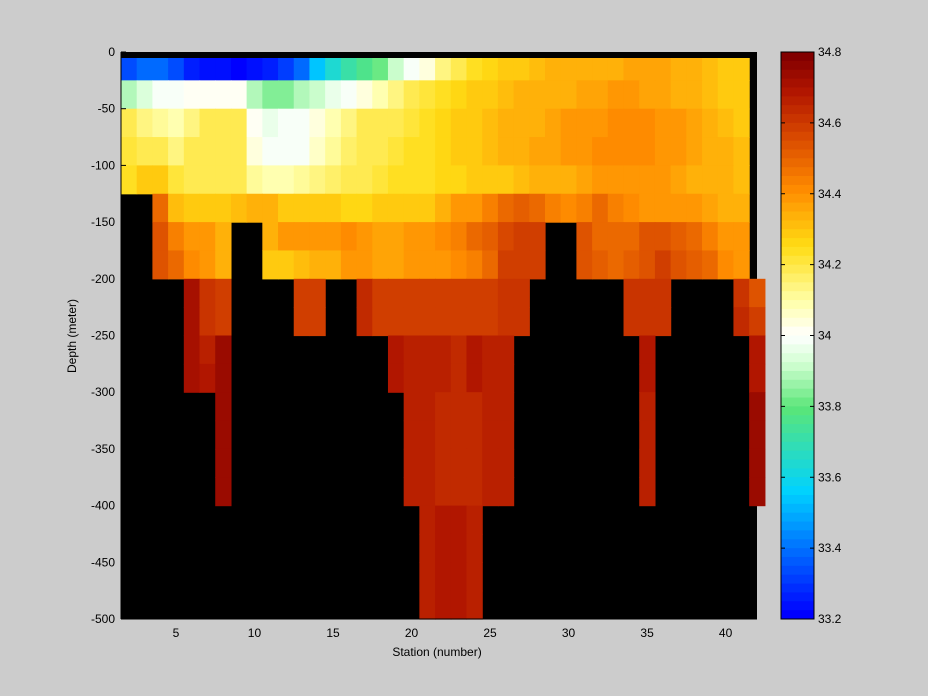 The width and height of the screenshot is (928, 696). Describe the element at coordinates (830, 194) in the screenshot. I see `colorbar-tick-label: 34.4` at that location.